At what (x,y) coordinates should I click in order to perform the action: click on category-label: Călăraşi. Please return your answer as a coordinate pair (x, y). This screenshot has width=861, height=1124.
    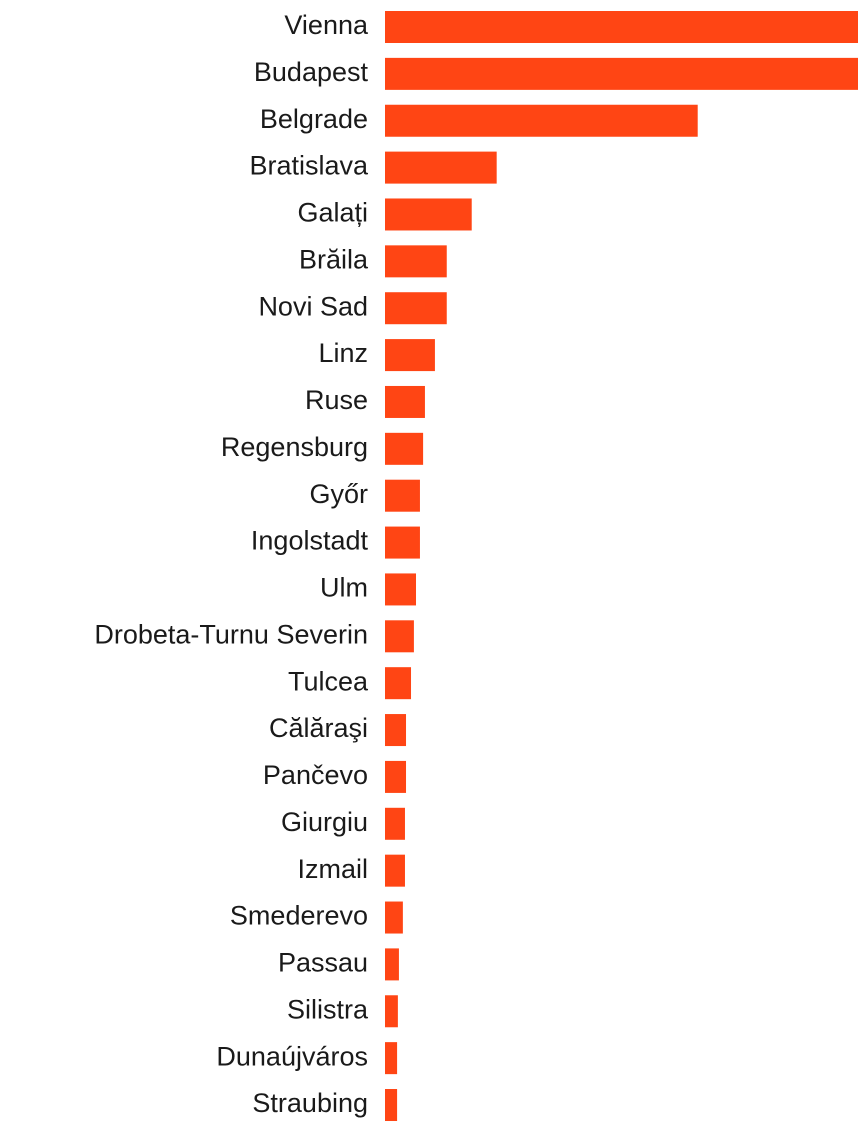
    Looking at the image, I should click on (318, 728).